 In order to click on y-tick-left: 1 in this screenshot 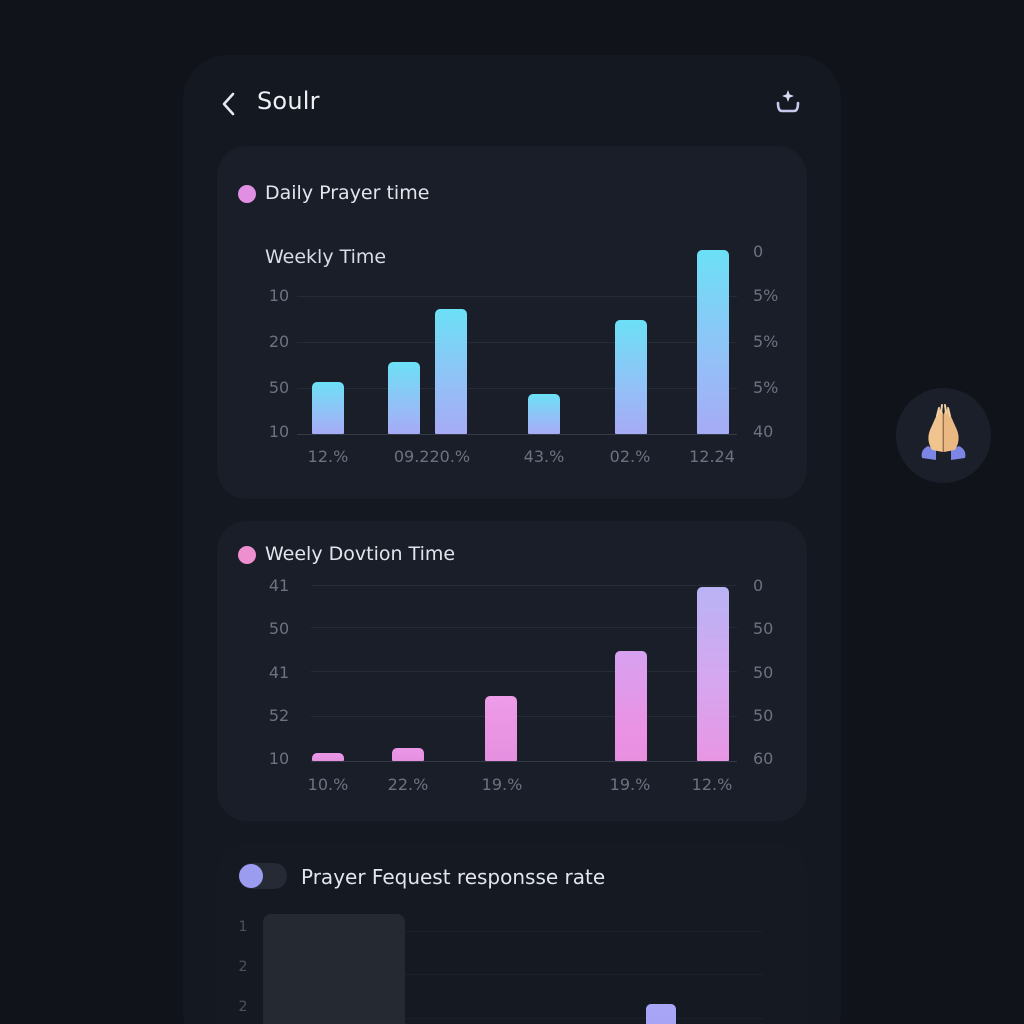, I will do `click(243, 927)`.